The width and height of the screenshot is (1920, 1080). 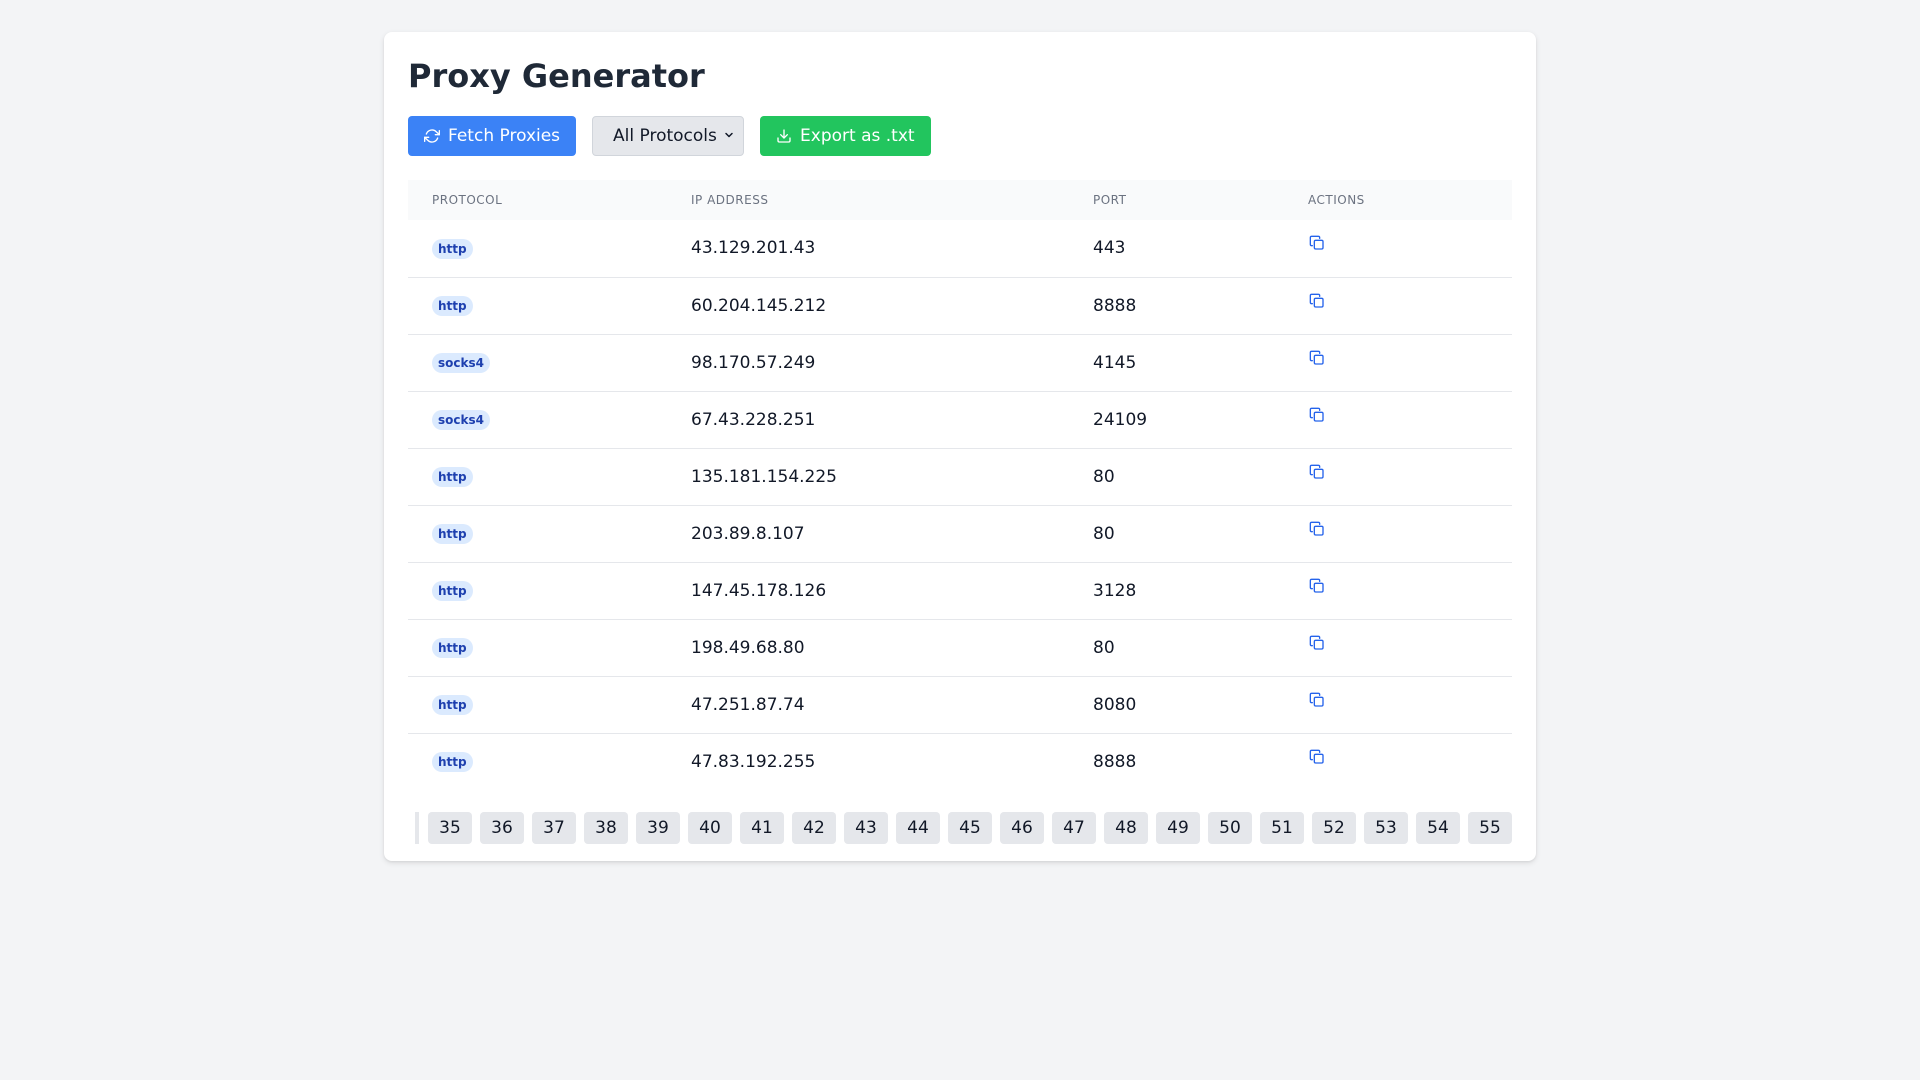 What do you see at coordinates (1022, 828) in the screenshot?
I see `page-button: 46` at bounding box center [1022, 828].